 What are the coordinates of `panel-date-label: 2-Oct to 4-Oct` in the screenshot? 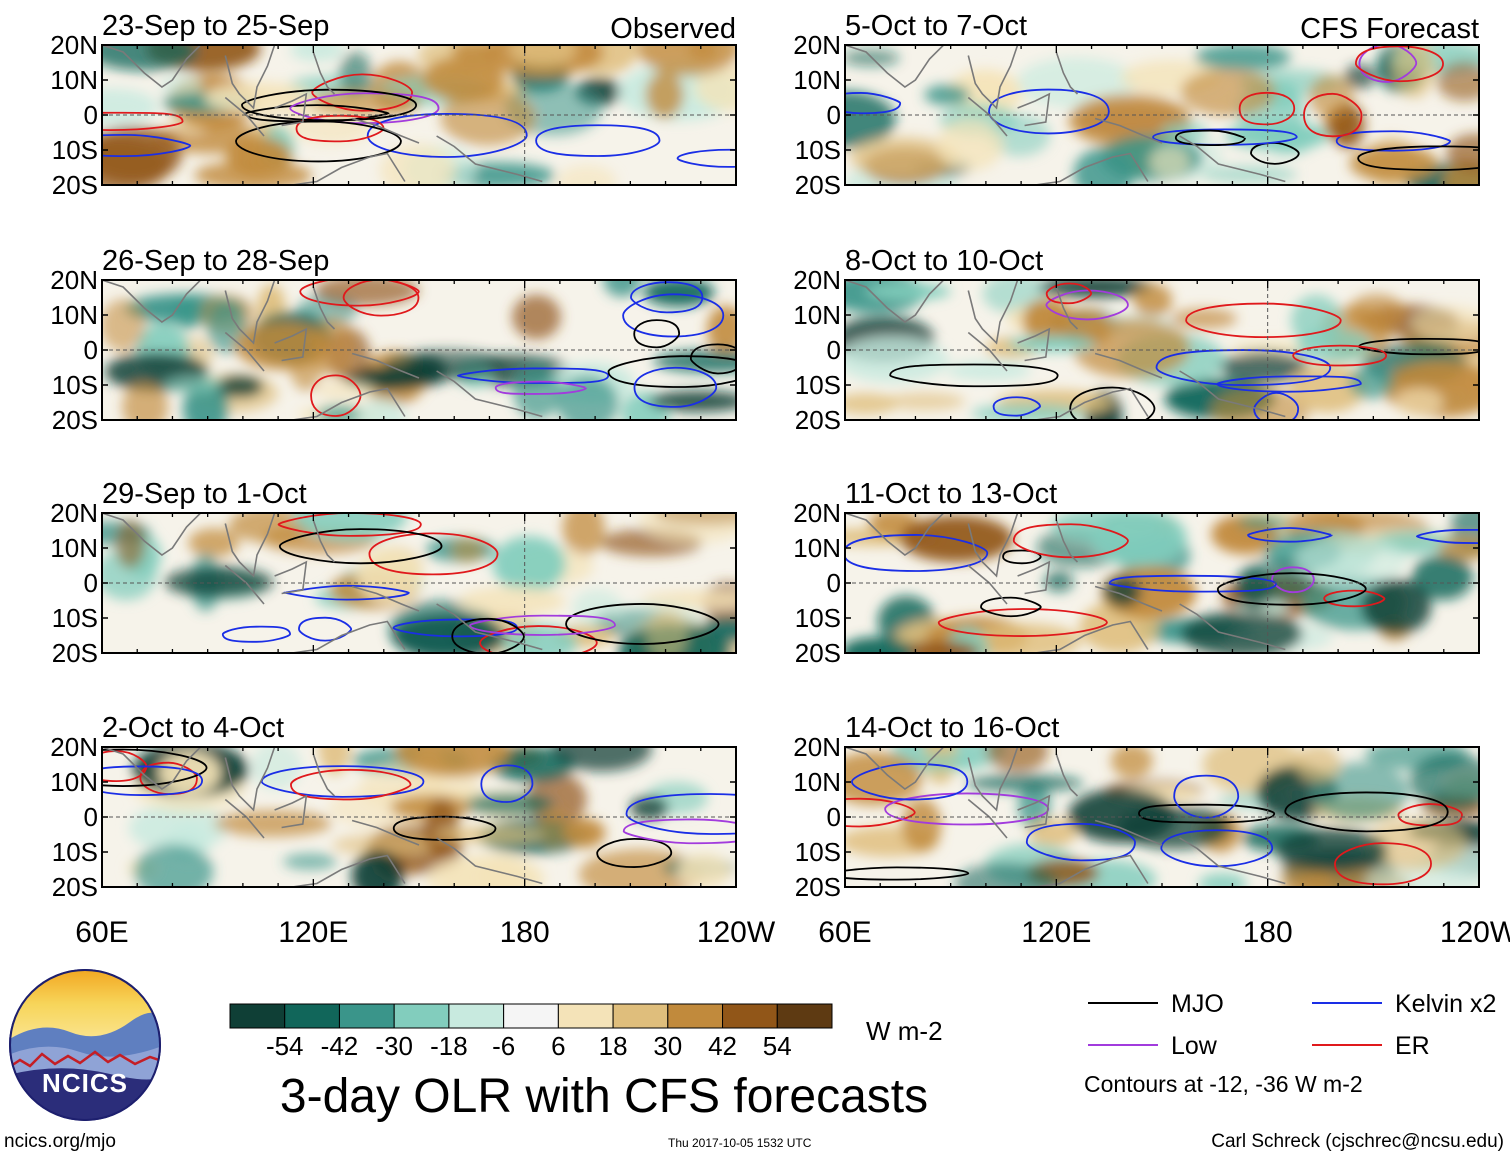 It's located at (193, 728).